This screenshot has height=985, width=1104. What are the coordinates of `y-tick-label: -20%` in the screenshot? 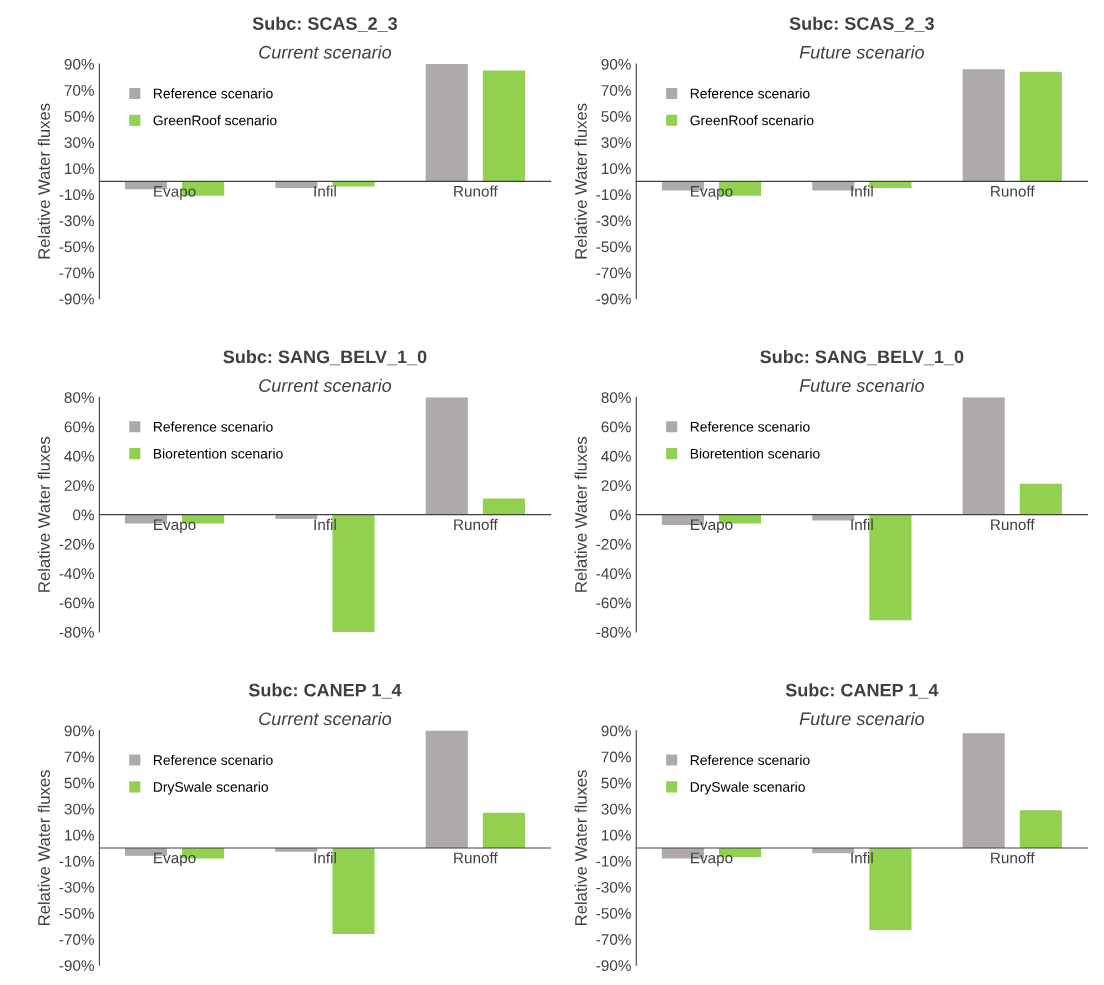 It's located at (76, 544).